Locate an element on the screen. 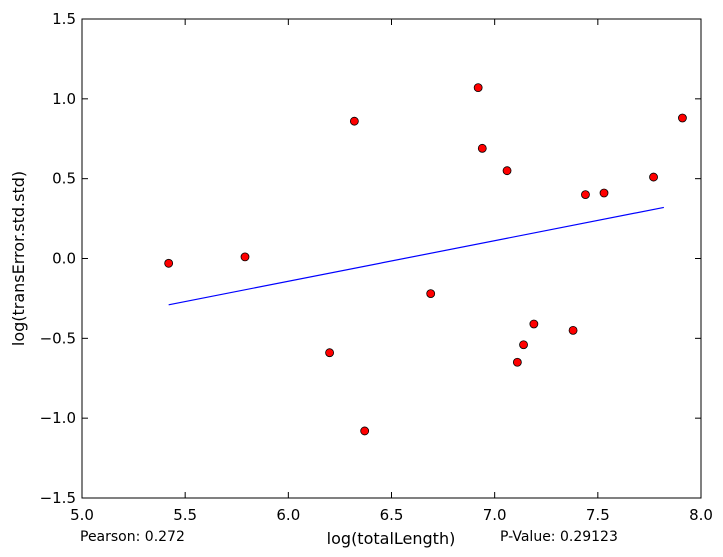  y-tick-label: 1.0 is located at coordinates (64, 99).